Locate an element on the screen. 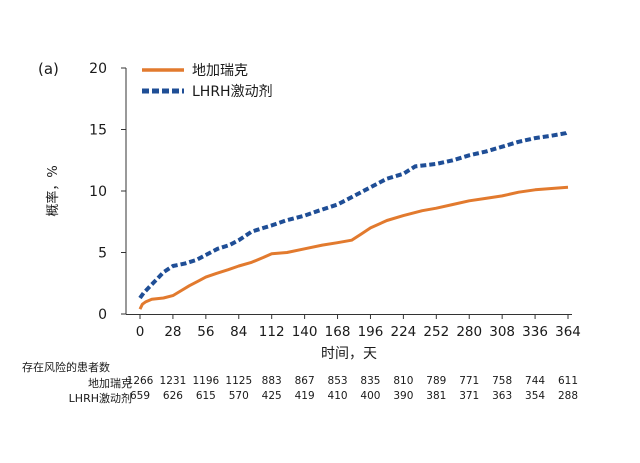 Image resolution: width=640 pixels, height=463 pixels. risk-value: 853 is located at coordinates (337, 381).